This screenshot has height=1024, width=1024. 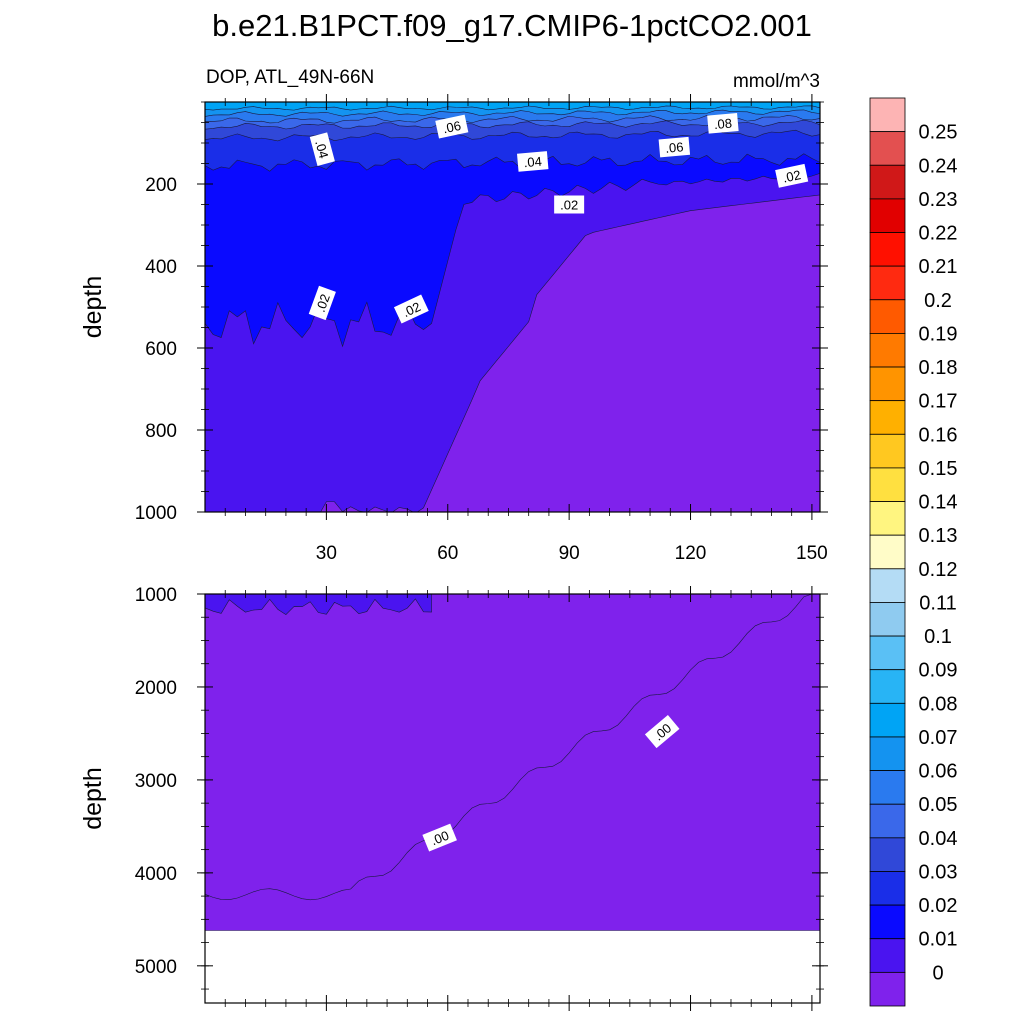 What do you see at coordinates (156, 688) in the screenshot?
I see `y-tick-label: 2000` at bounding box center [156, 688].